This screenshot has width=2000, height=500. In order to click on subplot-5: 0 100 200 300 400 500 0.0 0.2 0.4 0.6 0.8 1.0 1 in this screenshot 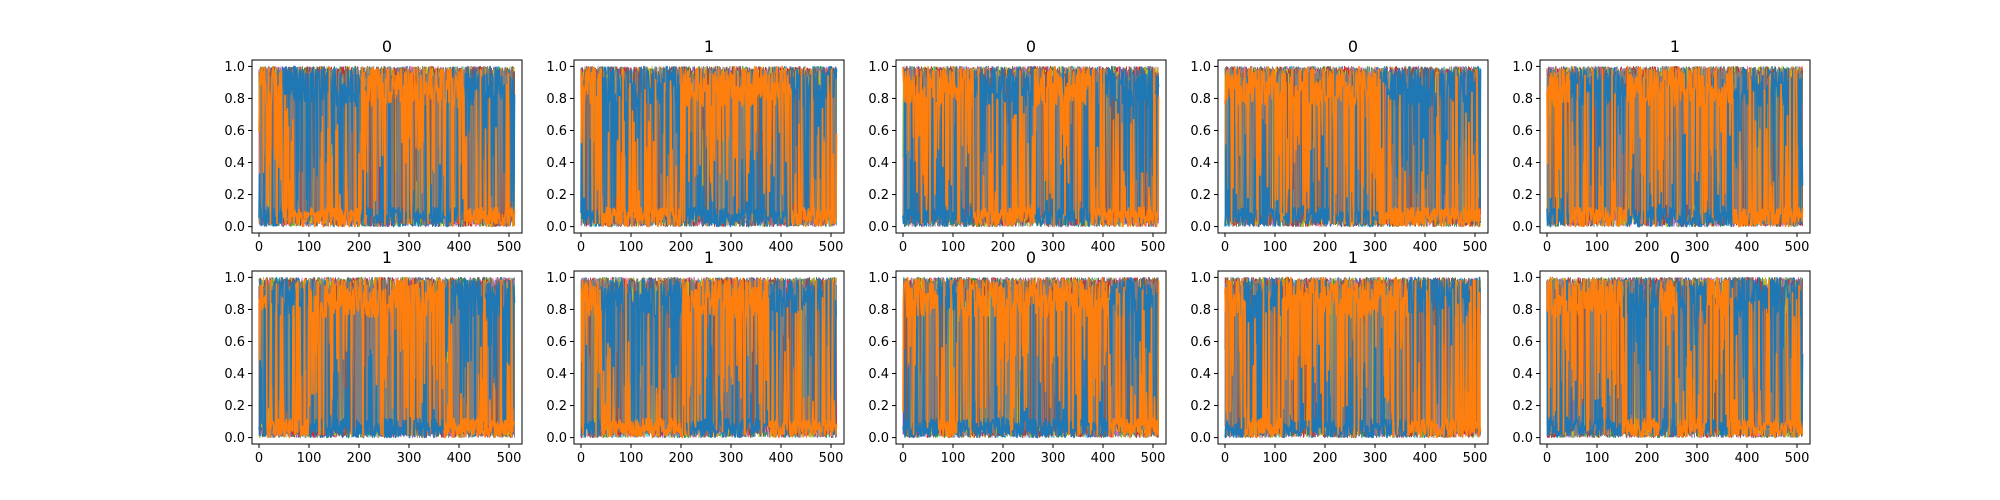, I will do `click(1661, 146)`.